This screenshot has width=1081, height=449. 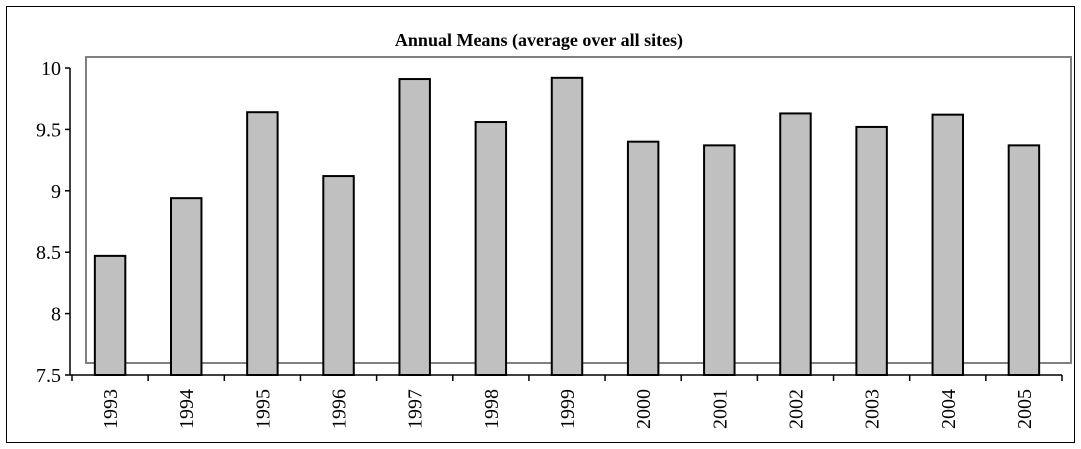 I want to click on bar-1999, so click(x=567, y=226).